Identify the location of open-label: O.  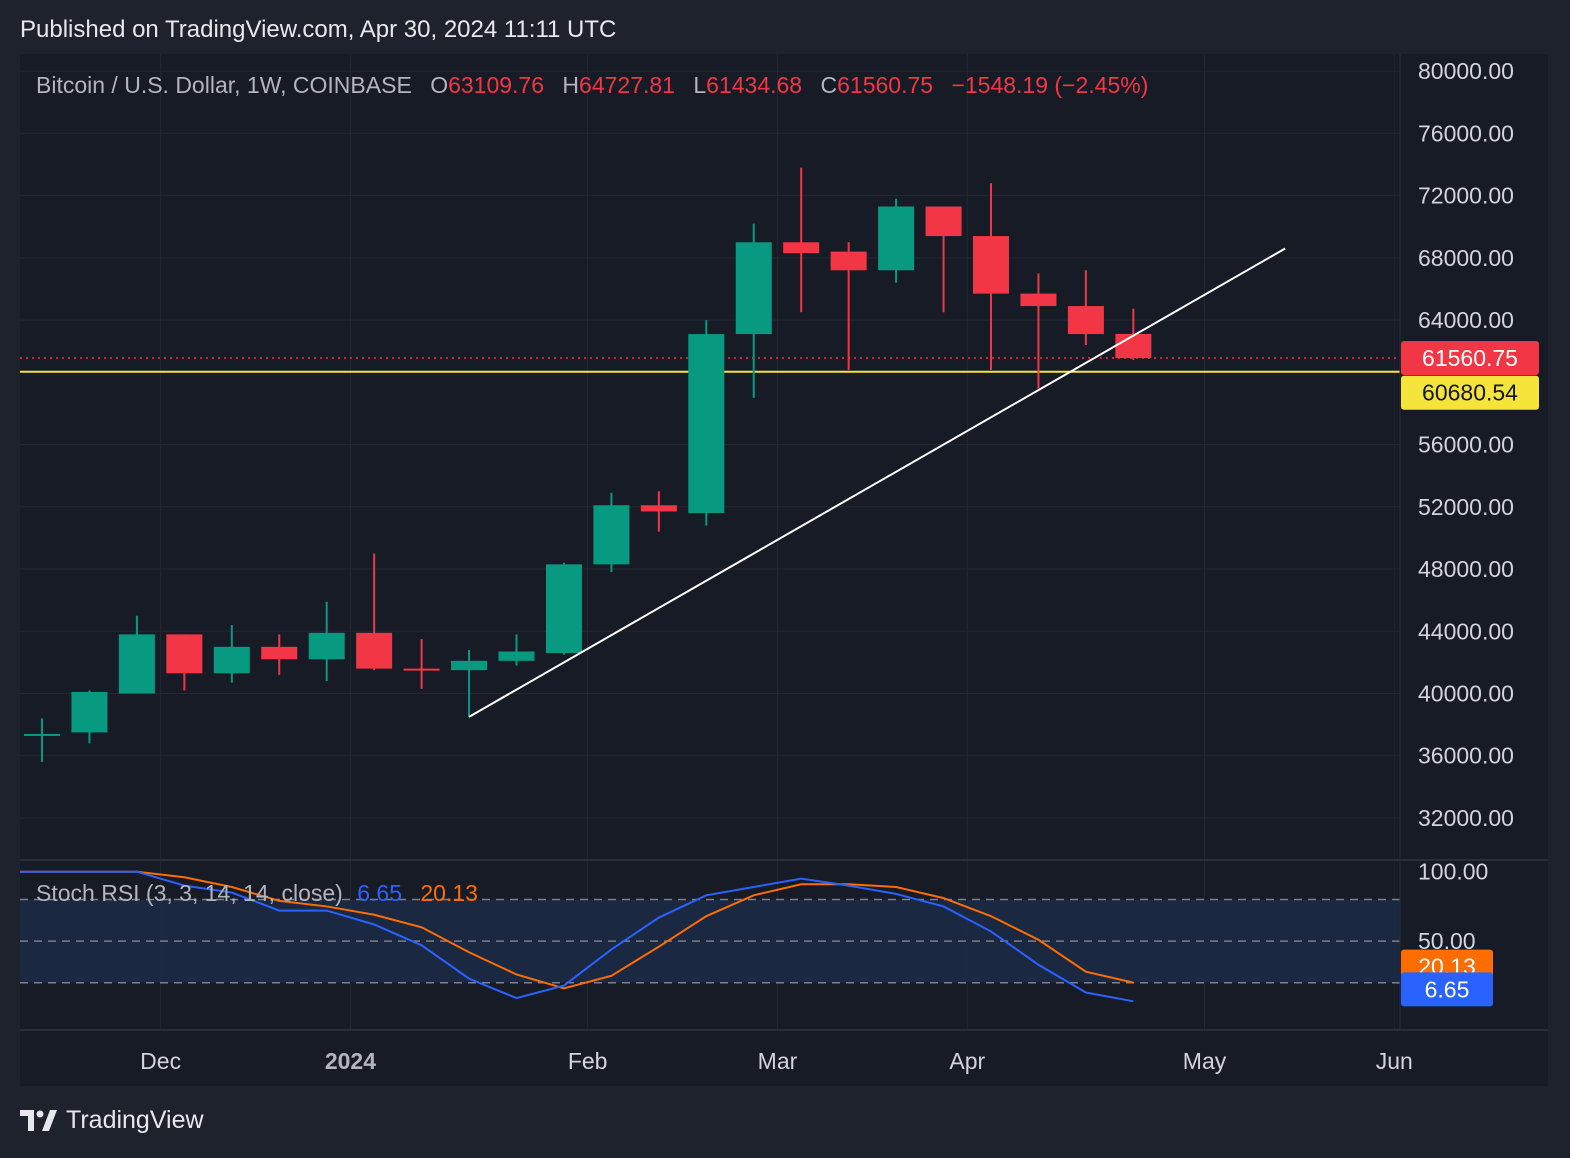
(439, 85).